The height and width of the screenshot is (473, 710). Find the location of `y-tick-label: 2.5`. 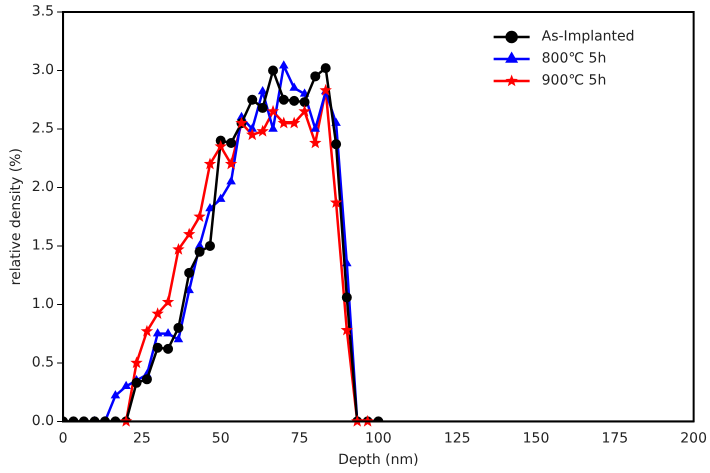

y-tick-label: 2.5 is located at coordinates (43, 128).